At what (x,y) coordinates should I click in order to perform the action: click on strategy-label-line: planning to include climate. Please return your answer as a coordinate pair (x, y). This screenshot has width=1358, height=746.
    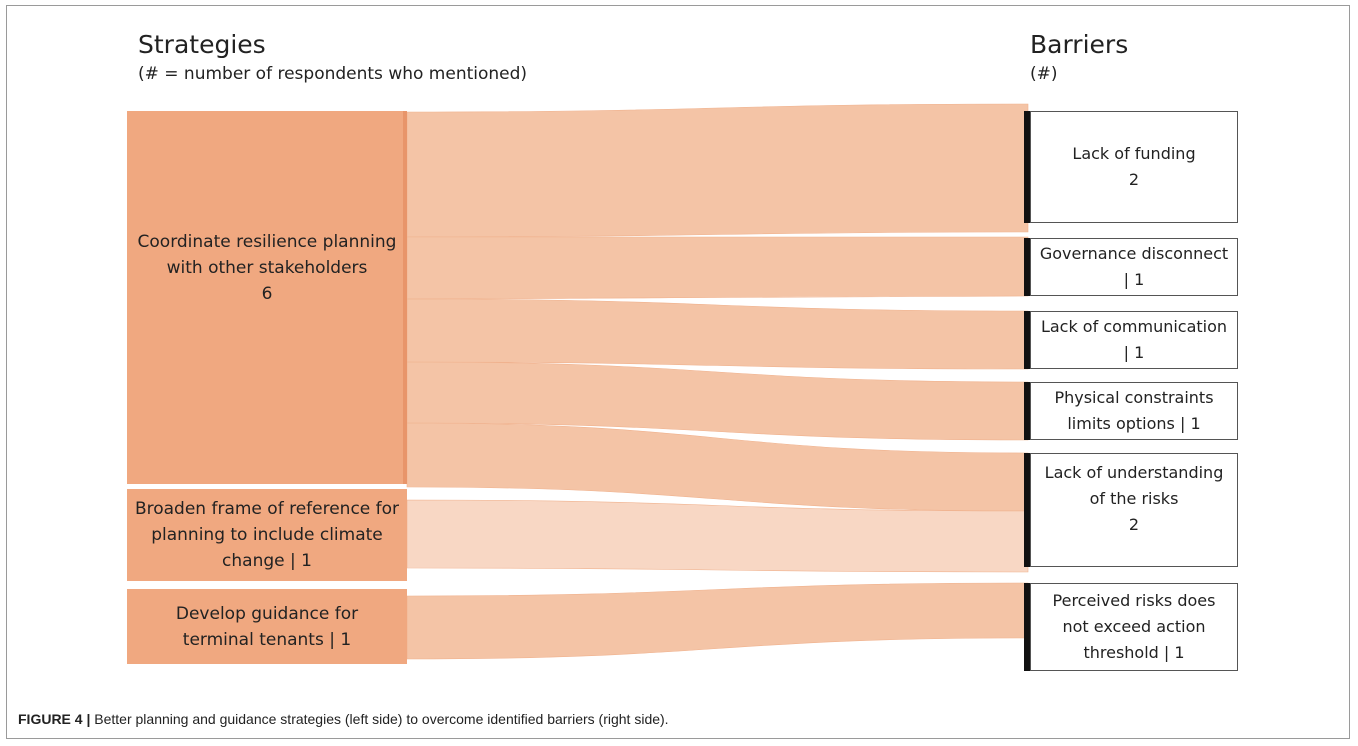
    Looking at the image, I should click on (267, 535).